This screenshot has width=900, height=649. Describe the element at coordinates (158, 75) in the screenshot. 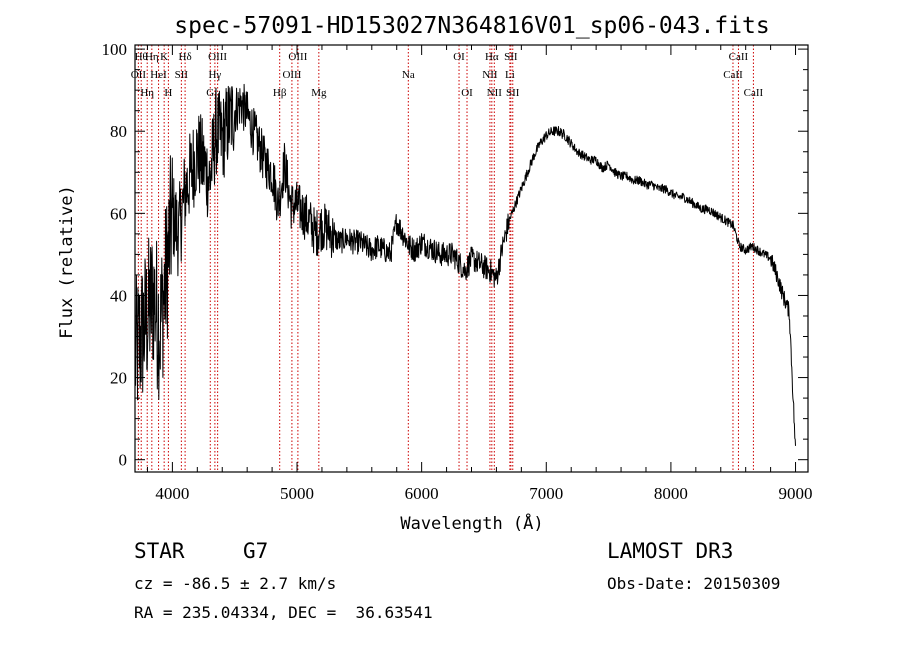

I see `line-label: HeI` at that location.